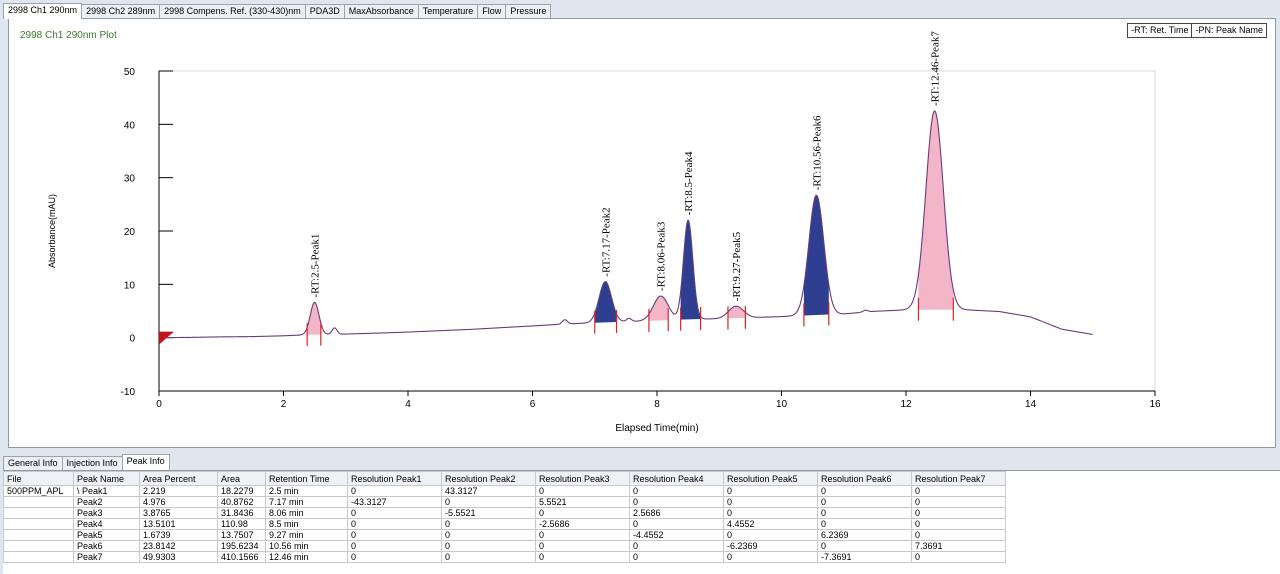  I want to click on tab-pressure: Pressure, so click(528, 11).